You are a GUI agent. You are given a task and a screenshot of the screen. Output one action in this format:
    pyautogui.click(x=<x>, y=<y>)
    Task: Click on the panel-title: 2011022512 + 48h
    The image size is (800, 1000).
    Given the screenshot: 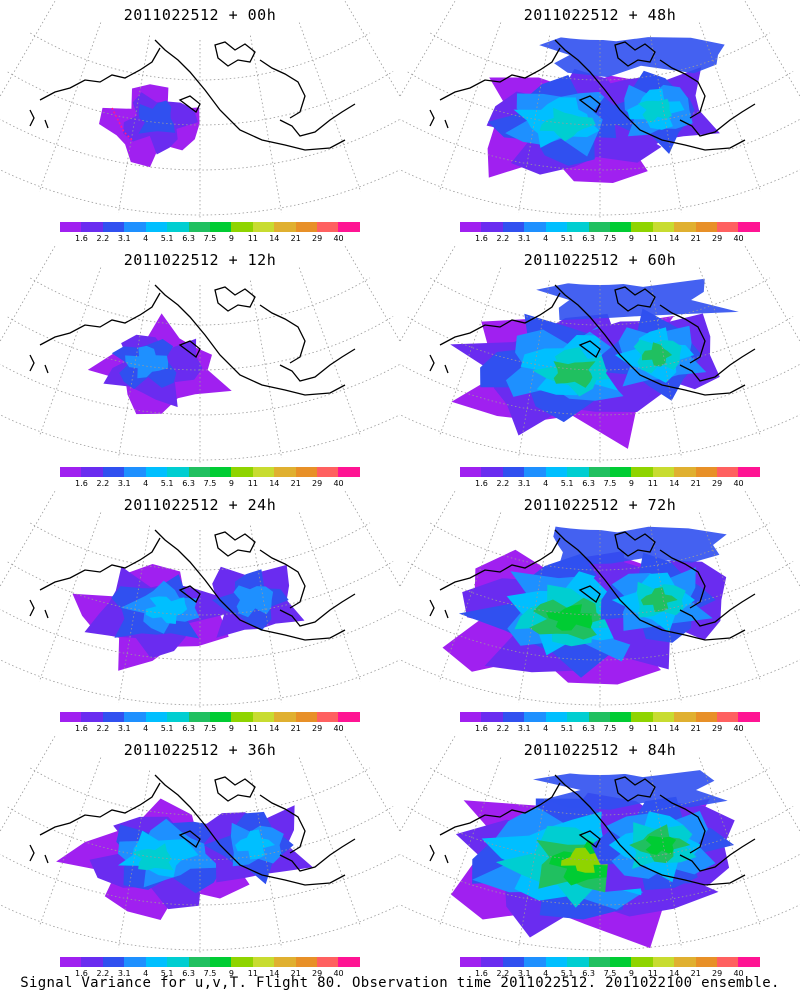 What is the action you would take?
    pyautogui.click(x=600, y=15)
    